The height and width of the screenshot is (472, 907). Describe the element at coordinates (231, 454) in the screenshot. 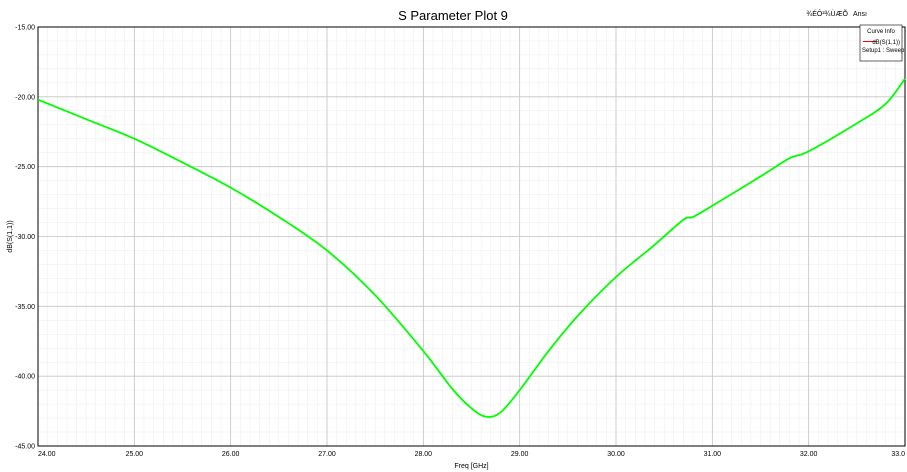

I see `x-tick-label: 26.00` at that location.